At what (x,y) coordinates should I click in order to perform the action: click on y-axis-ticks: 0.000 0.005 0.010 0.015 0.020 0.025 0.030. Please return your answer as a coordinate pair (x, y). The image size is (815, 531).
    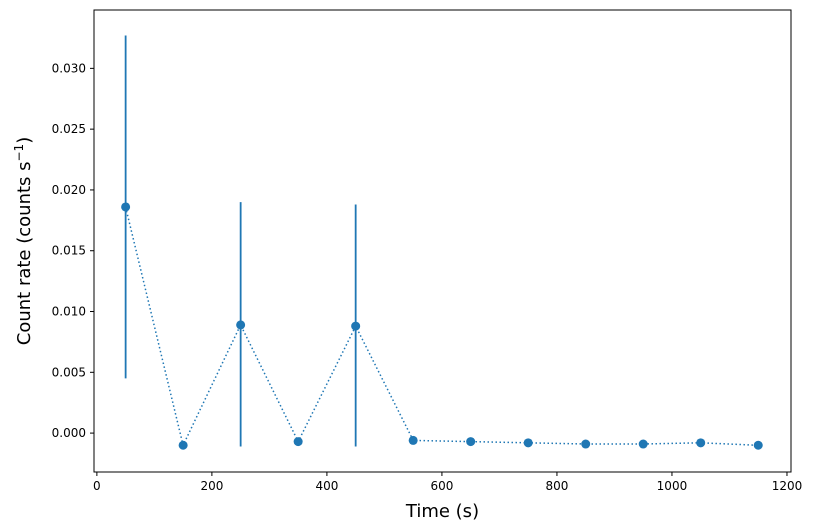
    Looking at the image, I should click on (73, 250).